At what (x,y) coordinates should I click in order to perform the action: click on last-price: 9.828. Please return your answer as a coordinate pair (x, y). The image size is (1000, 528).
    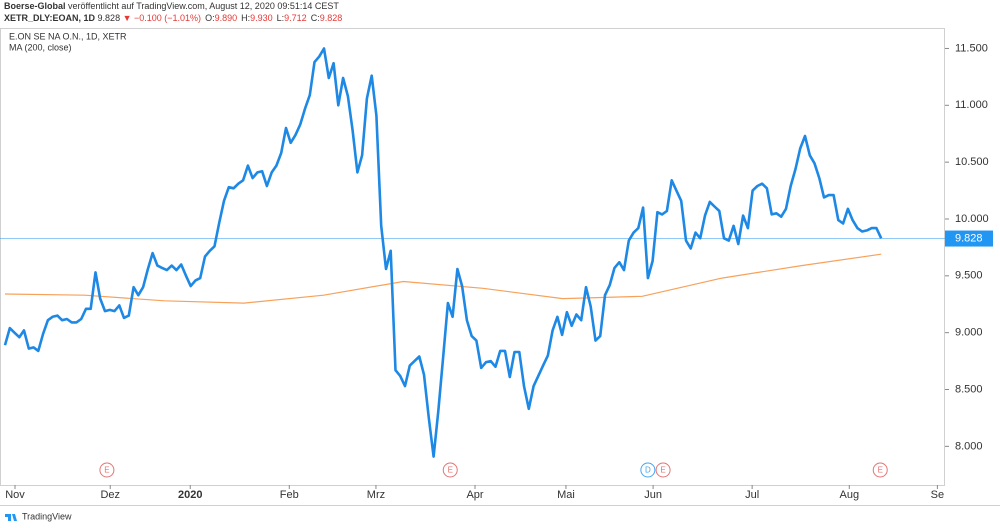
    Looking at the image, I should click on (109, 18).